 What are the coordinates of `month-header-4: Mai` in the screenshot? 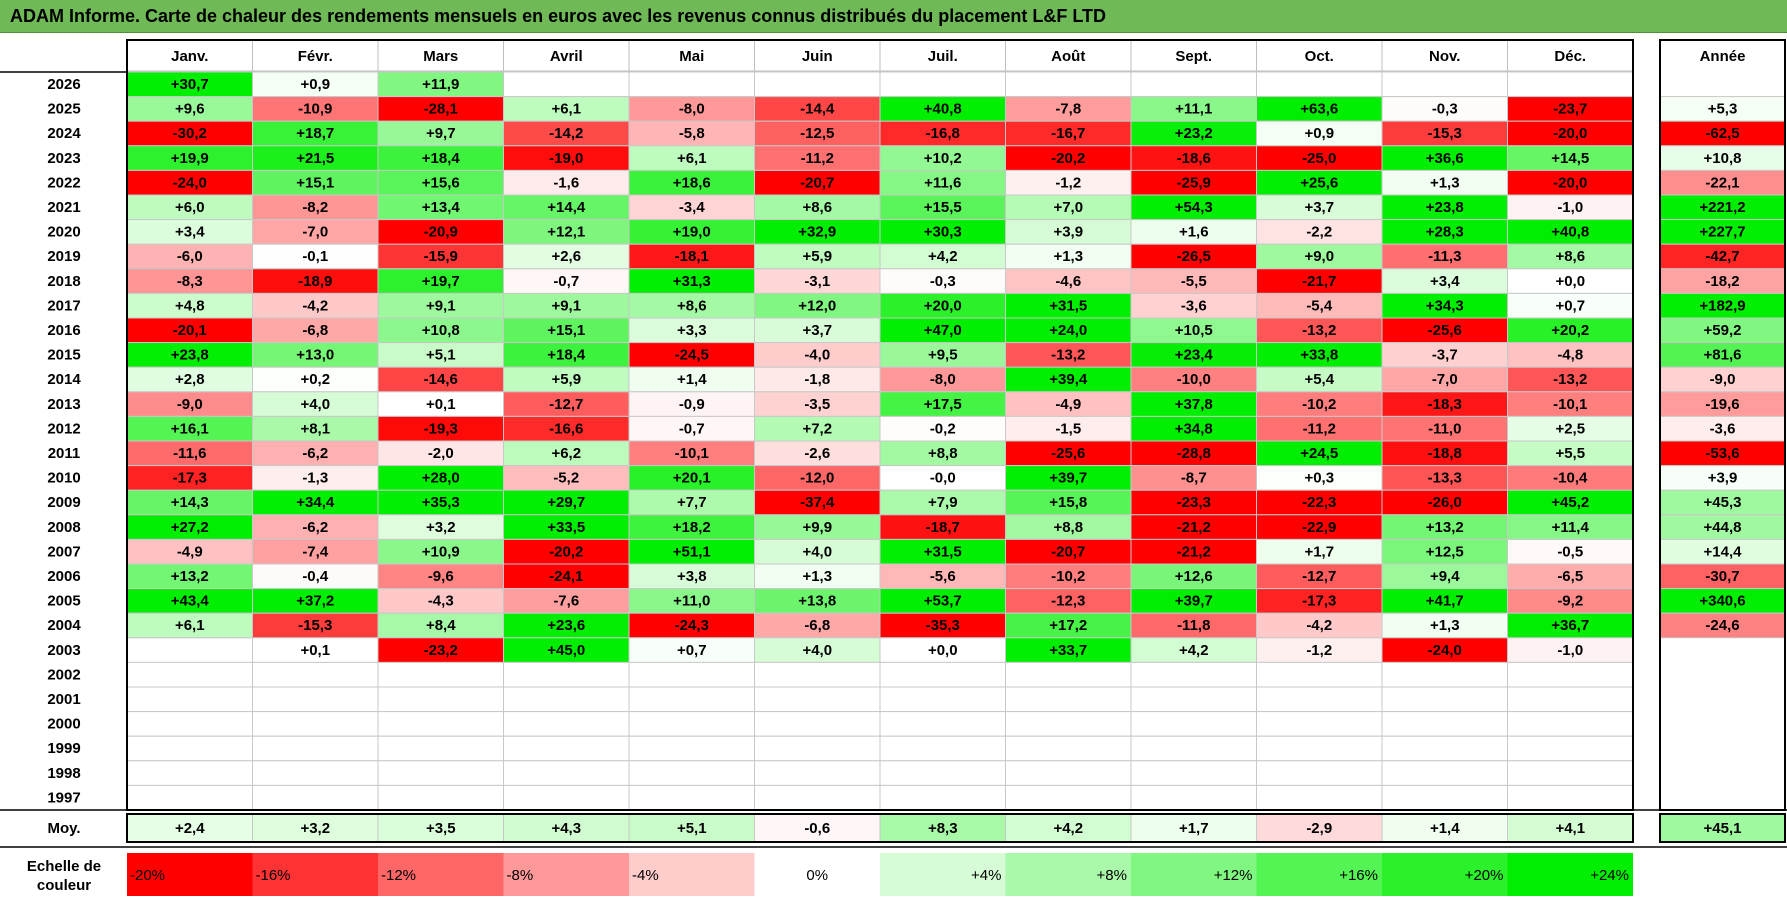 It's located at (691, 56).